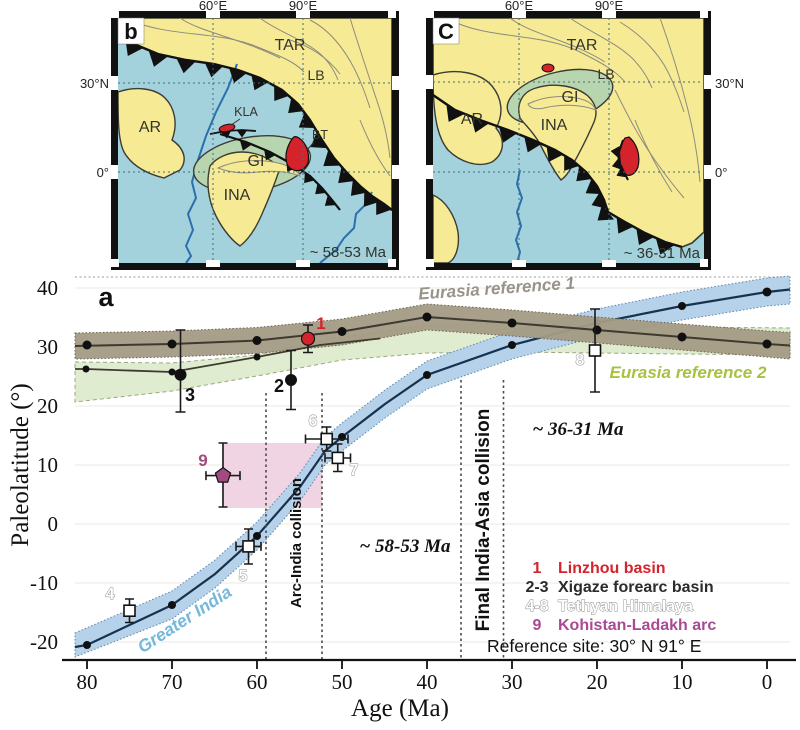  Describe the element at coordinates (235, 122) in the screenshot. I see `kla-leader-b` at that location.